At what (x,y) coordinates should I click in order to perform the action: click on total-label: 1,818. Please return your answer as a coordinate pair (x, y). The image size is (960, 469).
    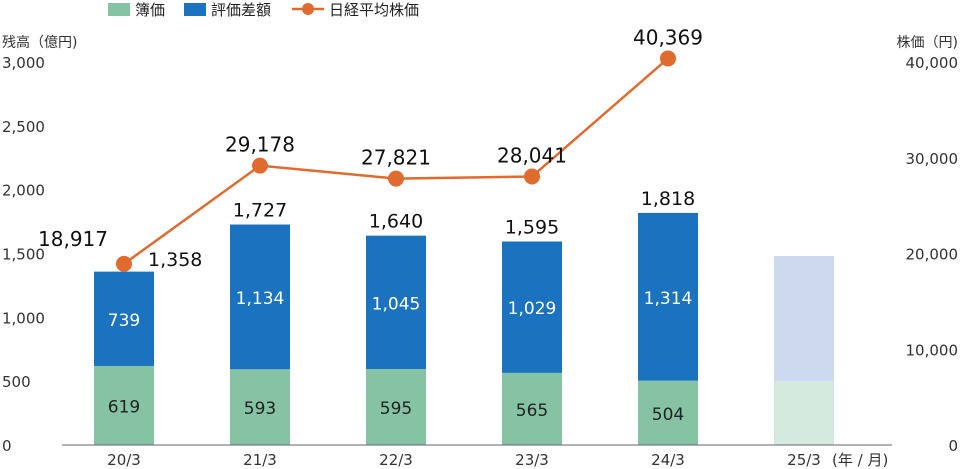
    Looking at the image, I should click on (668, 199).